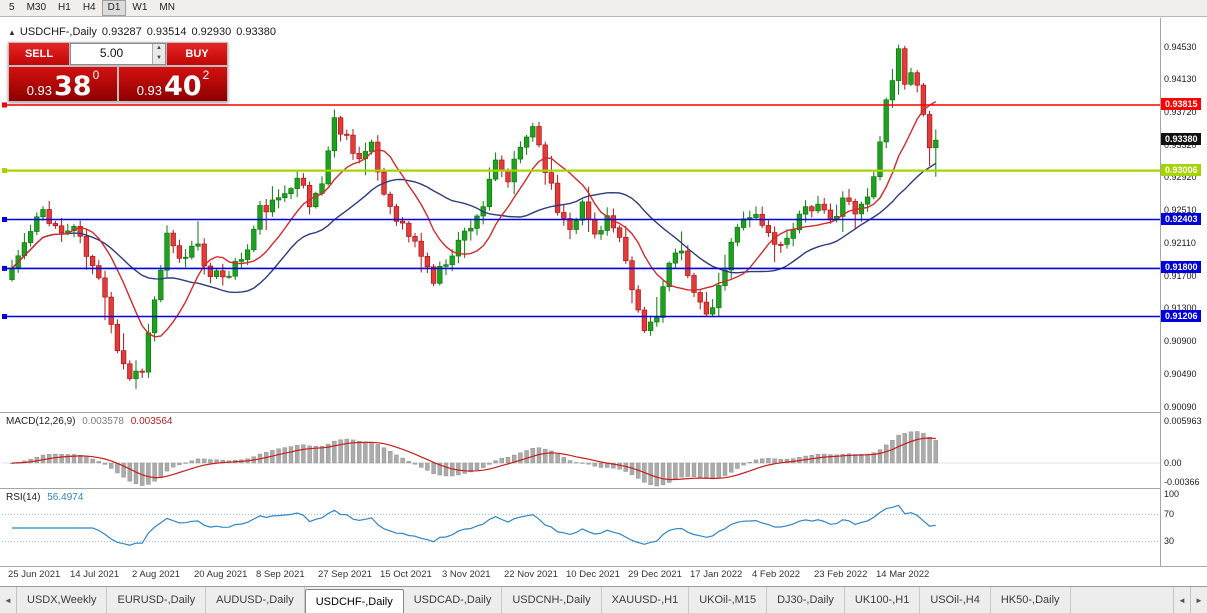 Image resolution: width=1207 pixels, height=613 pixels. I want to click on tab-scroll-left-icon: ◄, so click(8, 600).